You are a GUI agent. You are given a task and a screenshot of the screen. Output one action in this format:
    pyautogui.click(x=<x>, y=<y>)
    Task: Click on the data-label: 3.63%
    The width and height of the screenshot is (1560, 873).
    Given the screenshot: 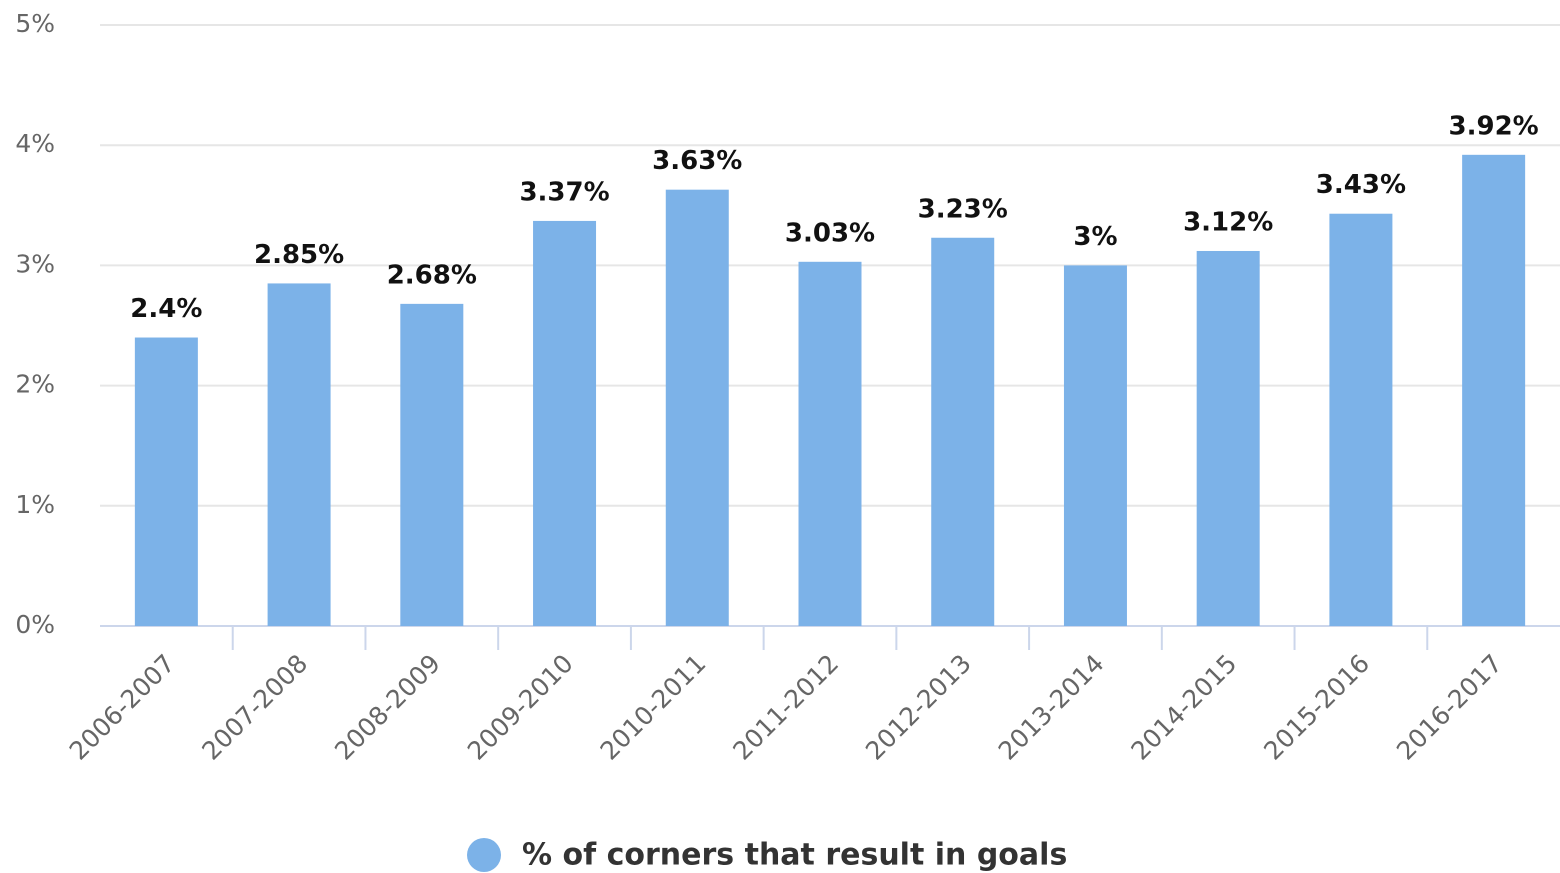 What is the action you would take?
    pyautogui.click(x=697, y=161)
    